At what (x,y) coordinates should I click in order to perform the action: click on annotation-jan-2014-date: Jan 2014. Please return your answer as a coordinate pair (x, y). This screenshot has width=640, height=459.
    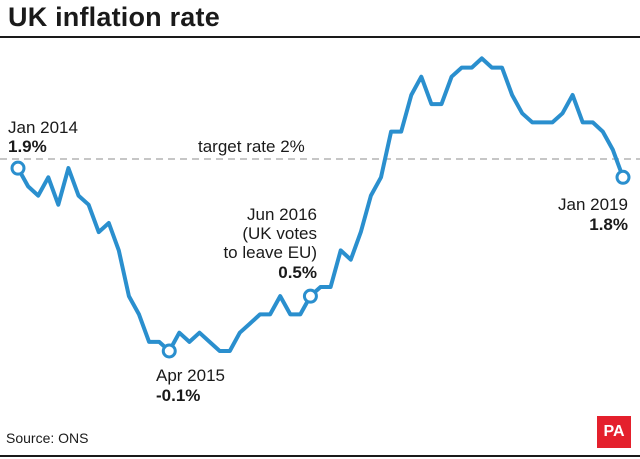
    Looking at the image, I should click on (43, 127).